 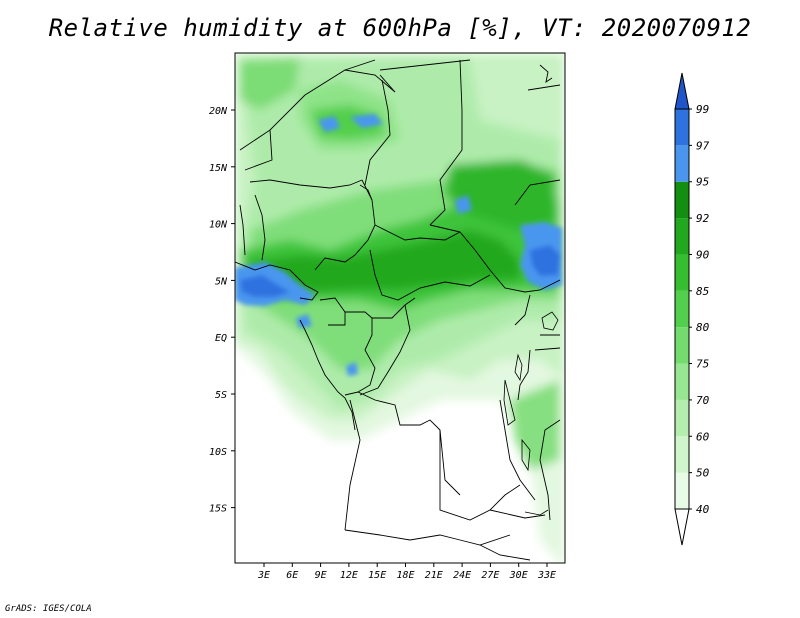 I want to click on lat-label: 15S, so click(x=218, y=509).